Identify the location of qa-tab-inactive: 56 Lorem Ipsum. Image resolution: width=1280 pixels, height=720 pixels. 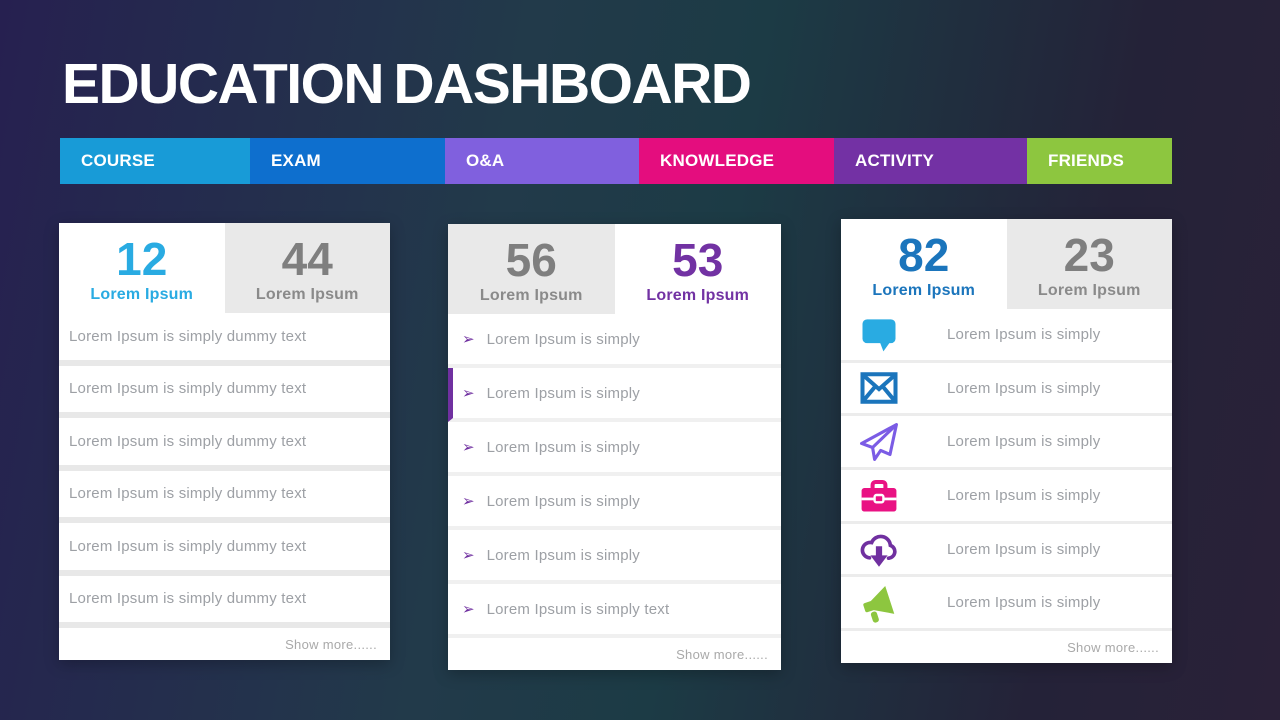
(531, 269).